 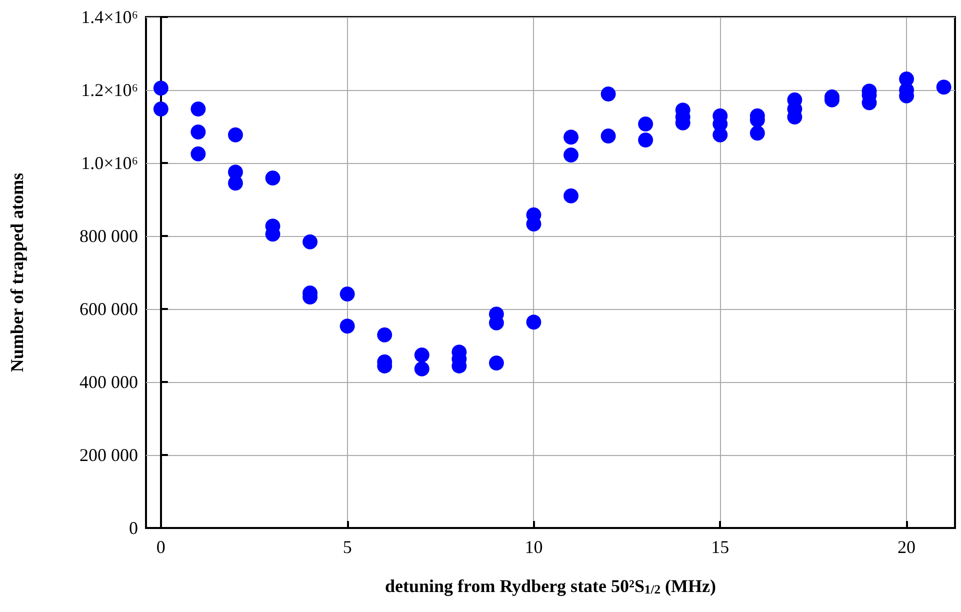 What do you see at coordinates (17, 272) in the screenshot?
I see `y-axis-title: Number of trapped atoms` at bounding box center [17, 272].